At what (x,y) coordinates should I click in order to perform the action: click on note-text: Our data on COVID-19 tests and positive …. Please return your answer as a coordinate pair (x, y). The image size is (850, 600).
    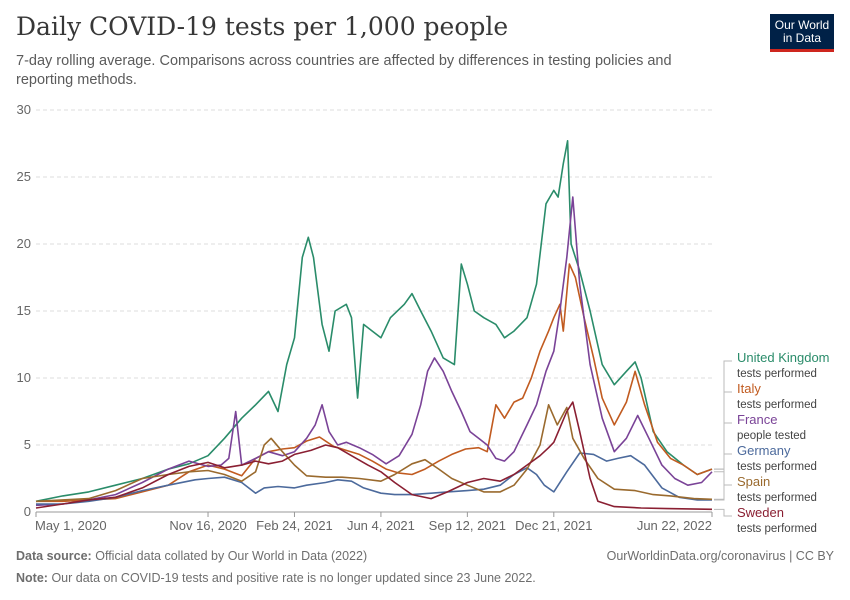
    Looking at the image, I should click on (293, 578).